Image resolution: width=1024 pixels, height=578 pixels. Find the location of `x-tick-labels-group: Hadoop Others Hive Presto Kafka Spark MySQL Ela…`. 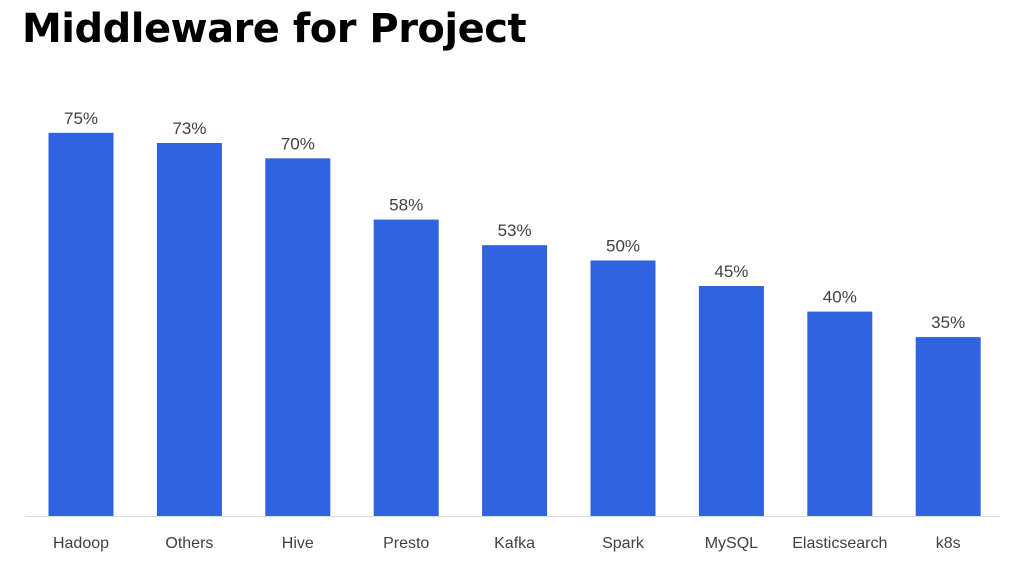

x-tick-labels-group: Hadoop Others Hive Presto Kafka Spark MySQL Ela… is located at coordinates (507, 543).